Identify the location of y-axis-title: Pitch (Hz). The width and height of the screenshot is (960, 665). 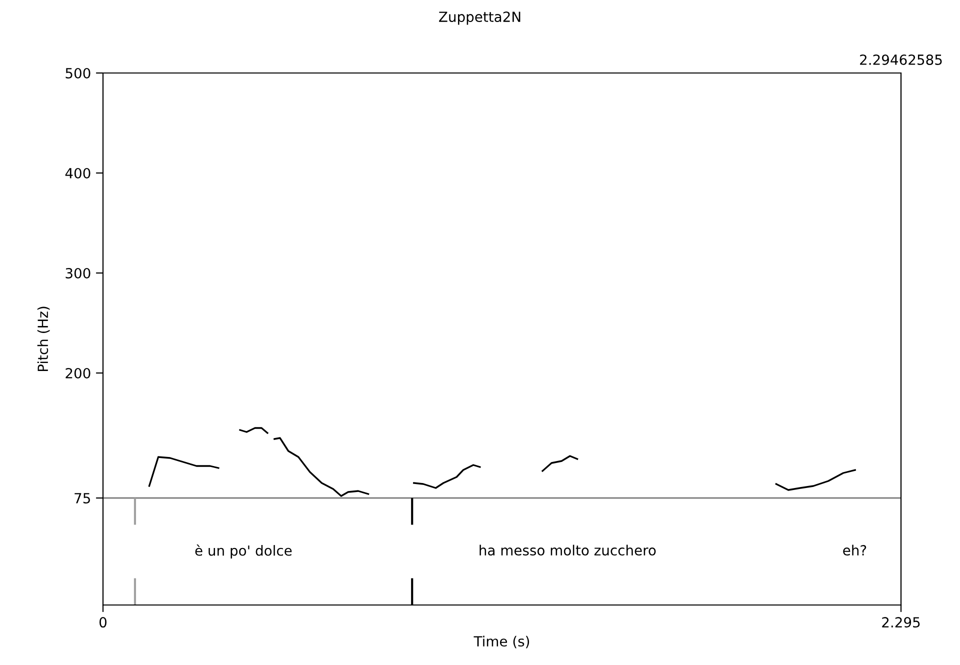
(43, 339).